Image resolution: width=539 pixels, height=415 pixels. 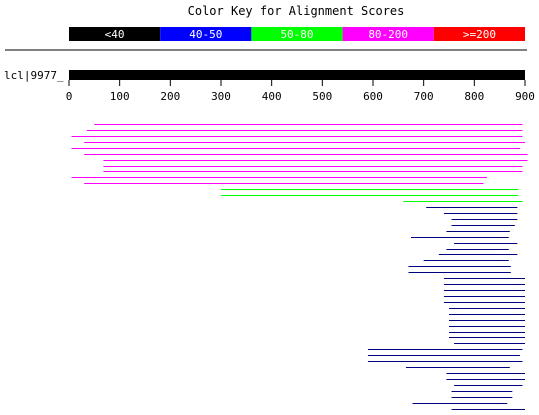 I want to click on legend-label: >=200, so click(x=479, y=34).